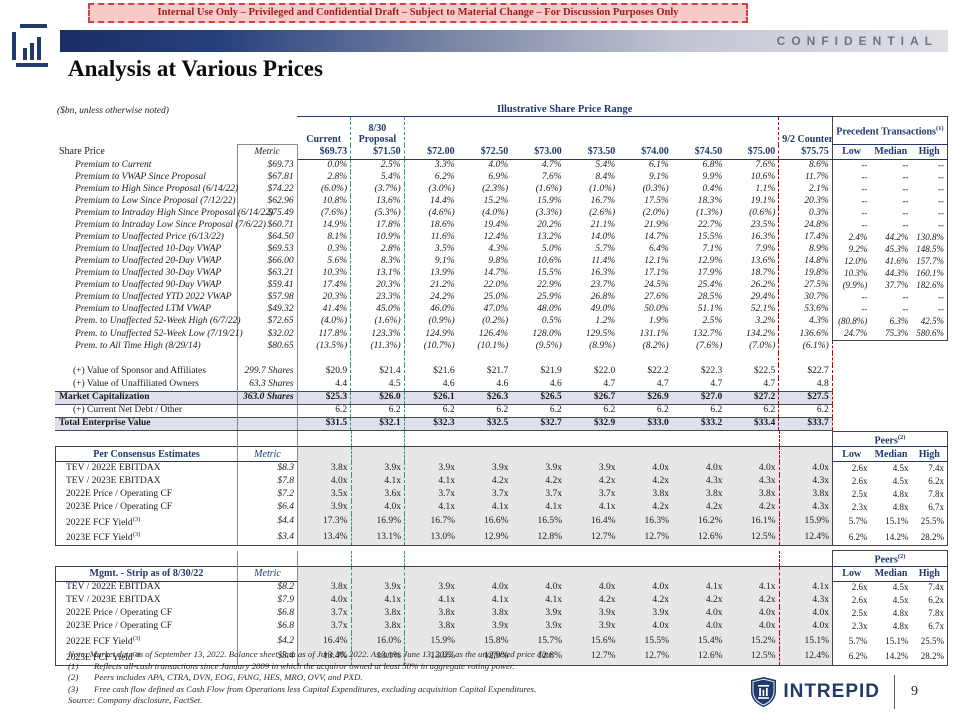  What do you see at coordinates (332, 346) in the screenshot?
I see `value-cell: (13.5%)` at bounding box center [332, 346].